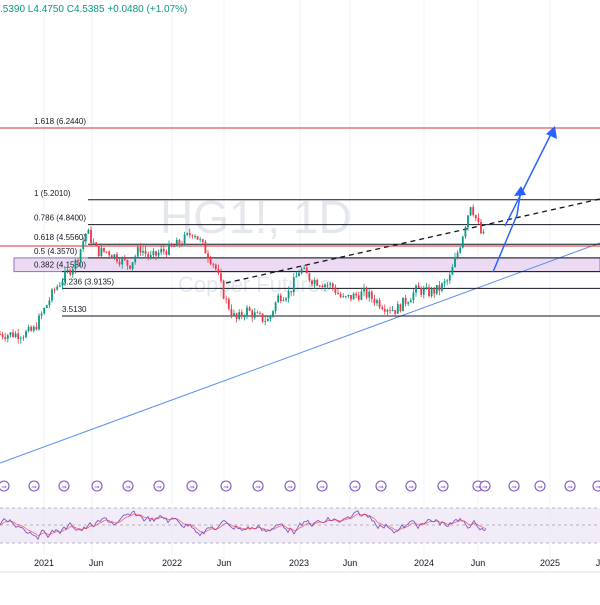 Image resolution: width=600 pixels, height=605 pixels. What do you see at coordinates (598, 563) in the screenshot?
I see `x-tick-label: J` at bounding box center [598, 563].